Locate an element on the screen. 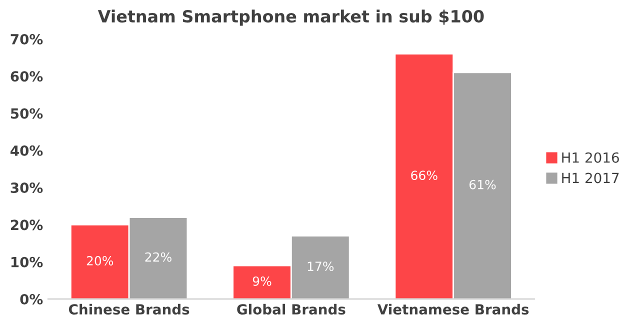 Image resolution: width=640 pixels, height=325 pixels. y-tick-label: 60% is located at coordinates (26, 76).